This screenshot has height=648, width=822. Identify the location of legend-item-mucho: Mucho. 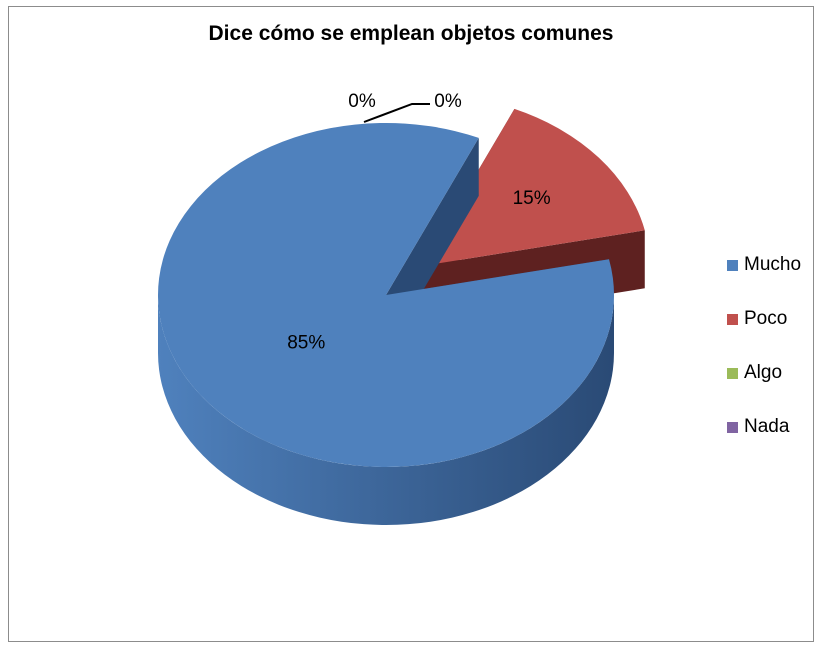
(764, 265).